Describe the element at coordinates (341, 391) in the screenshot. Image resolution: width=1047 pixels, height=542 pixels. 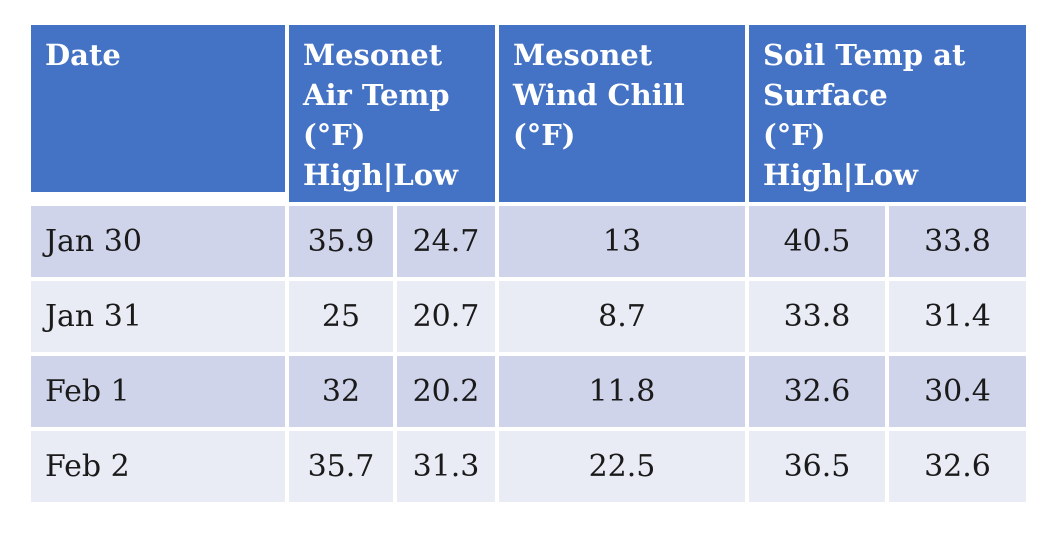
I see `cell-air-high: 32` at that location.